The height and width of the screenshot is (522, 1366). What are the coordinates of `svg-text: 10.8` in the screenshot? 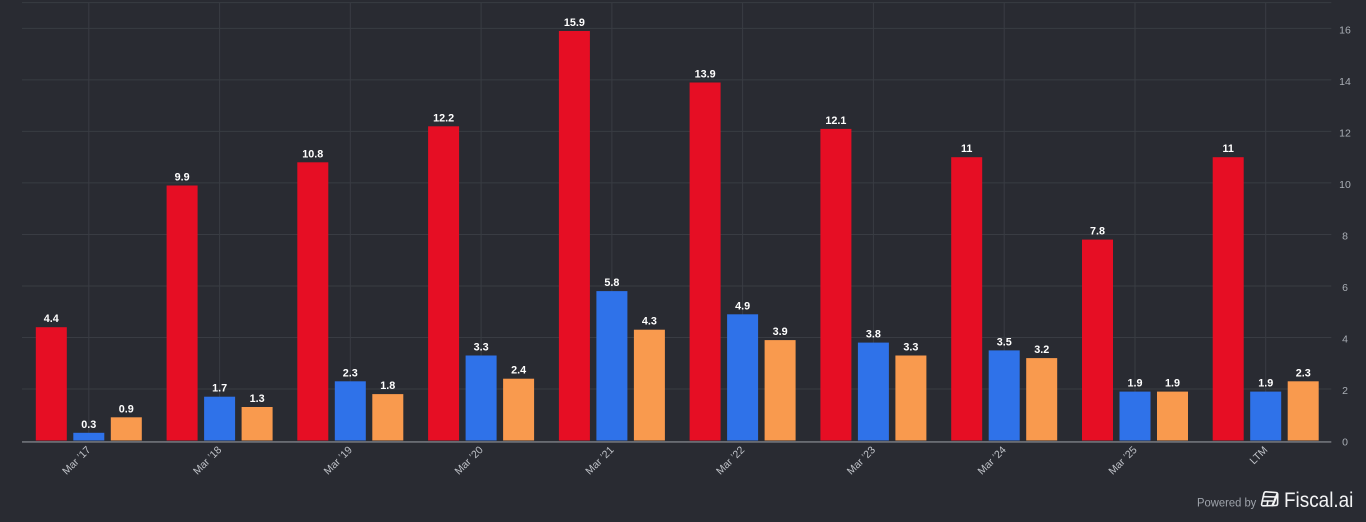 It's located at (312, 154).